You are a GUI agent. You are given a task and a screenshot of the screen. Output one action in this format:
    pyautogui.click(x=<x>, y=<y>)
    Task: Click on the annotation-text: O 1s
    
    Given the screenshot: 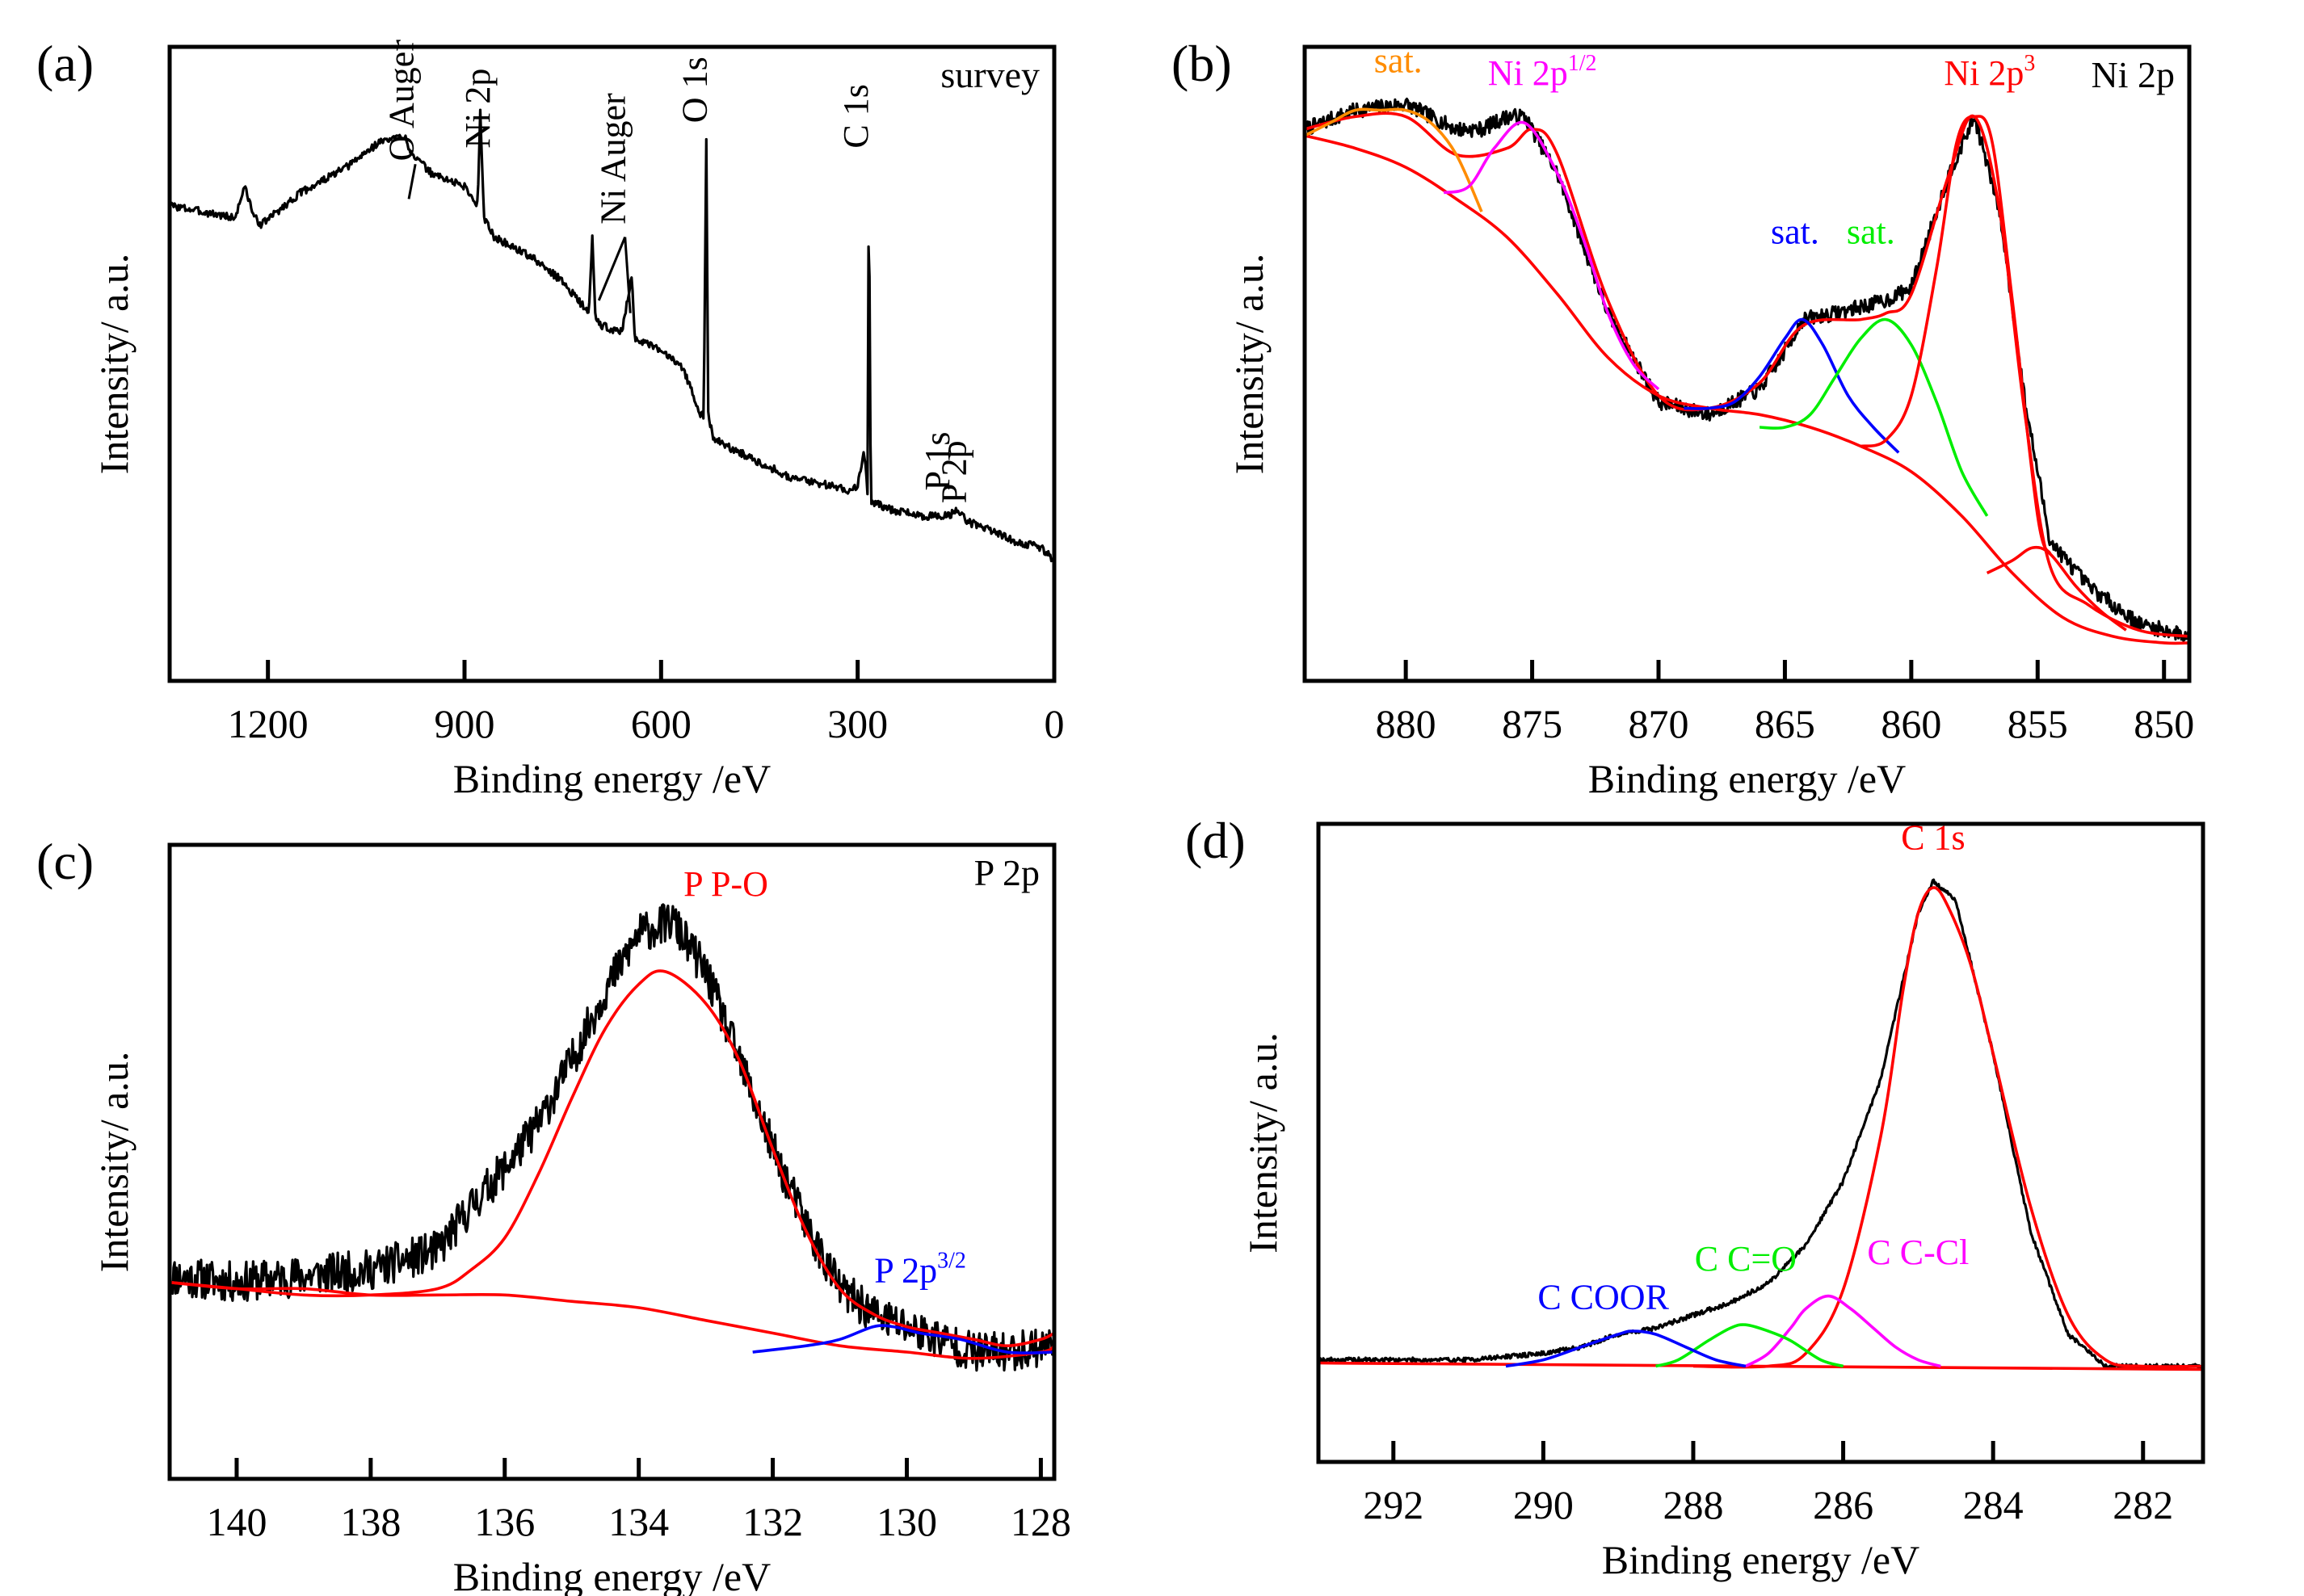 What is the action you would take?
    pyautogui.click(x=694, y=90)
    